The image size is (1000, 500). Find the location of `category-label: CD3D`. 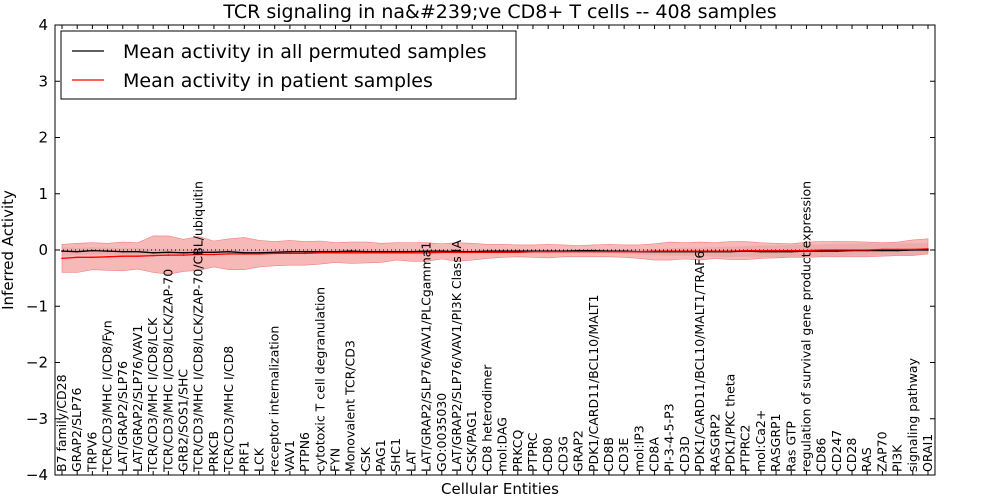

category-label: CD3D is located at coordinates (684, 454).